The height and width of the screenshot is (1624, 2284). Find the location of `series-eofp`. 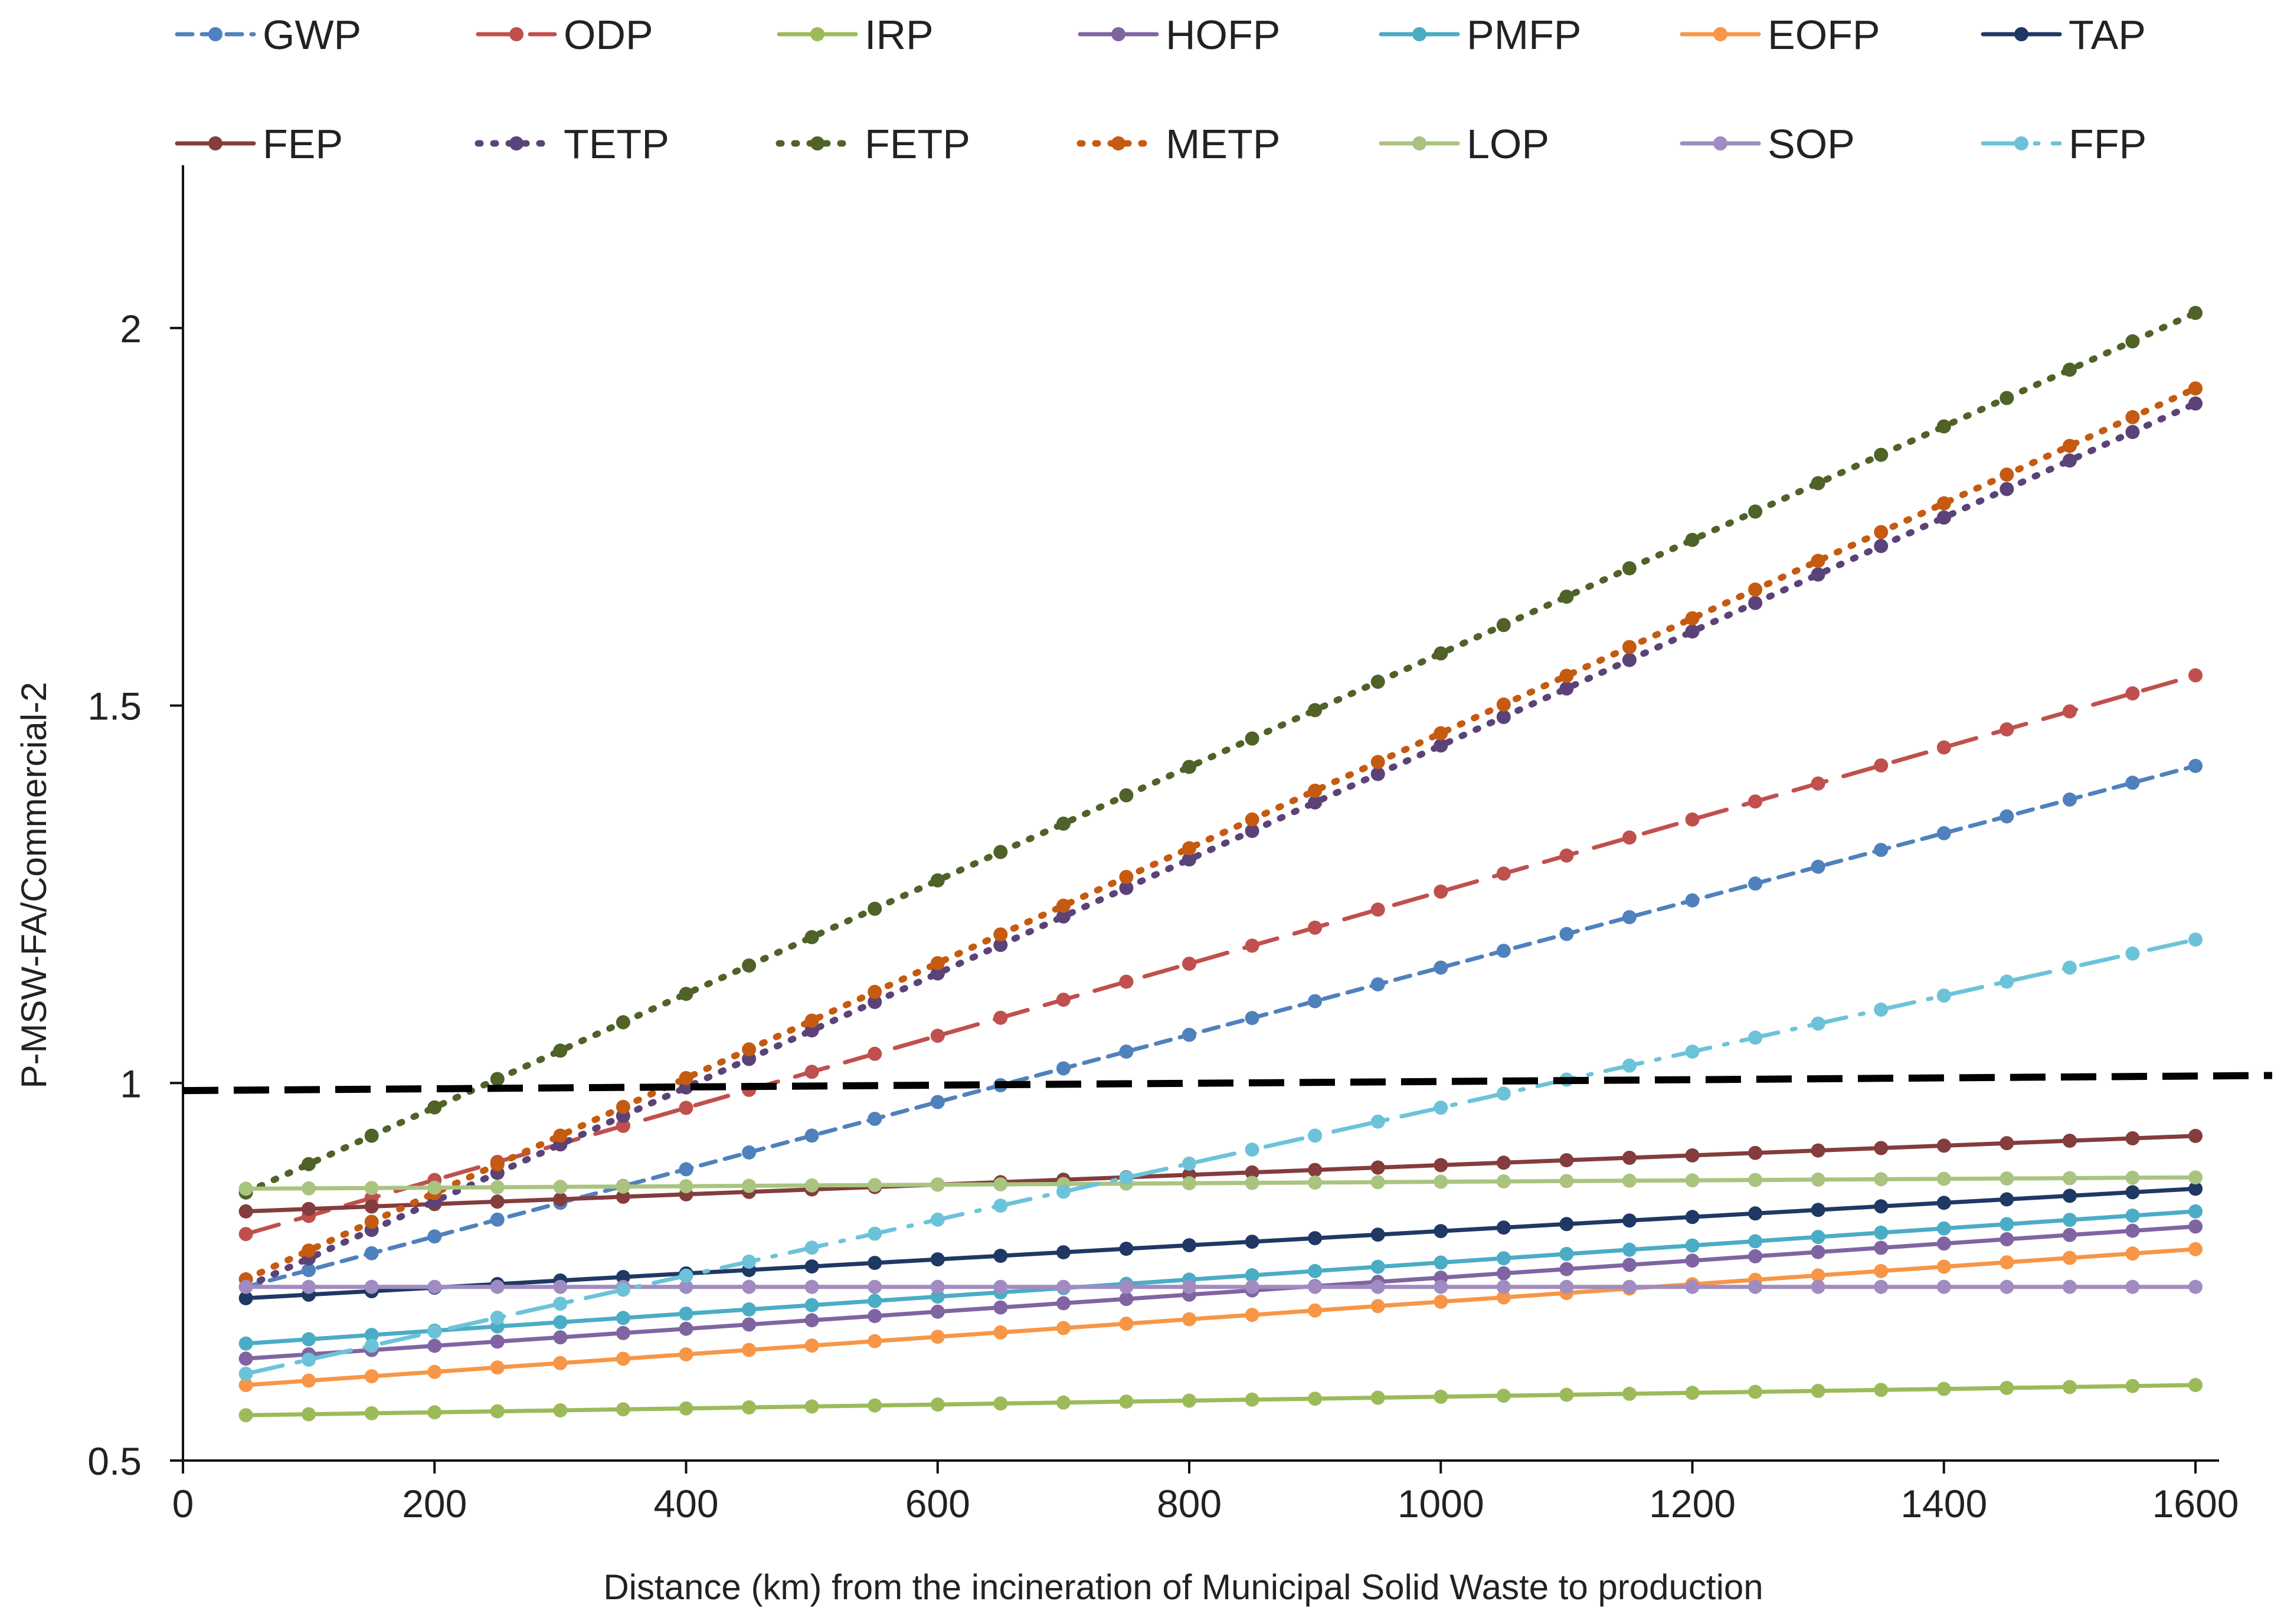

series-eofp is located at coordinates (1220, 1317).